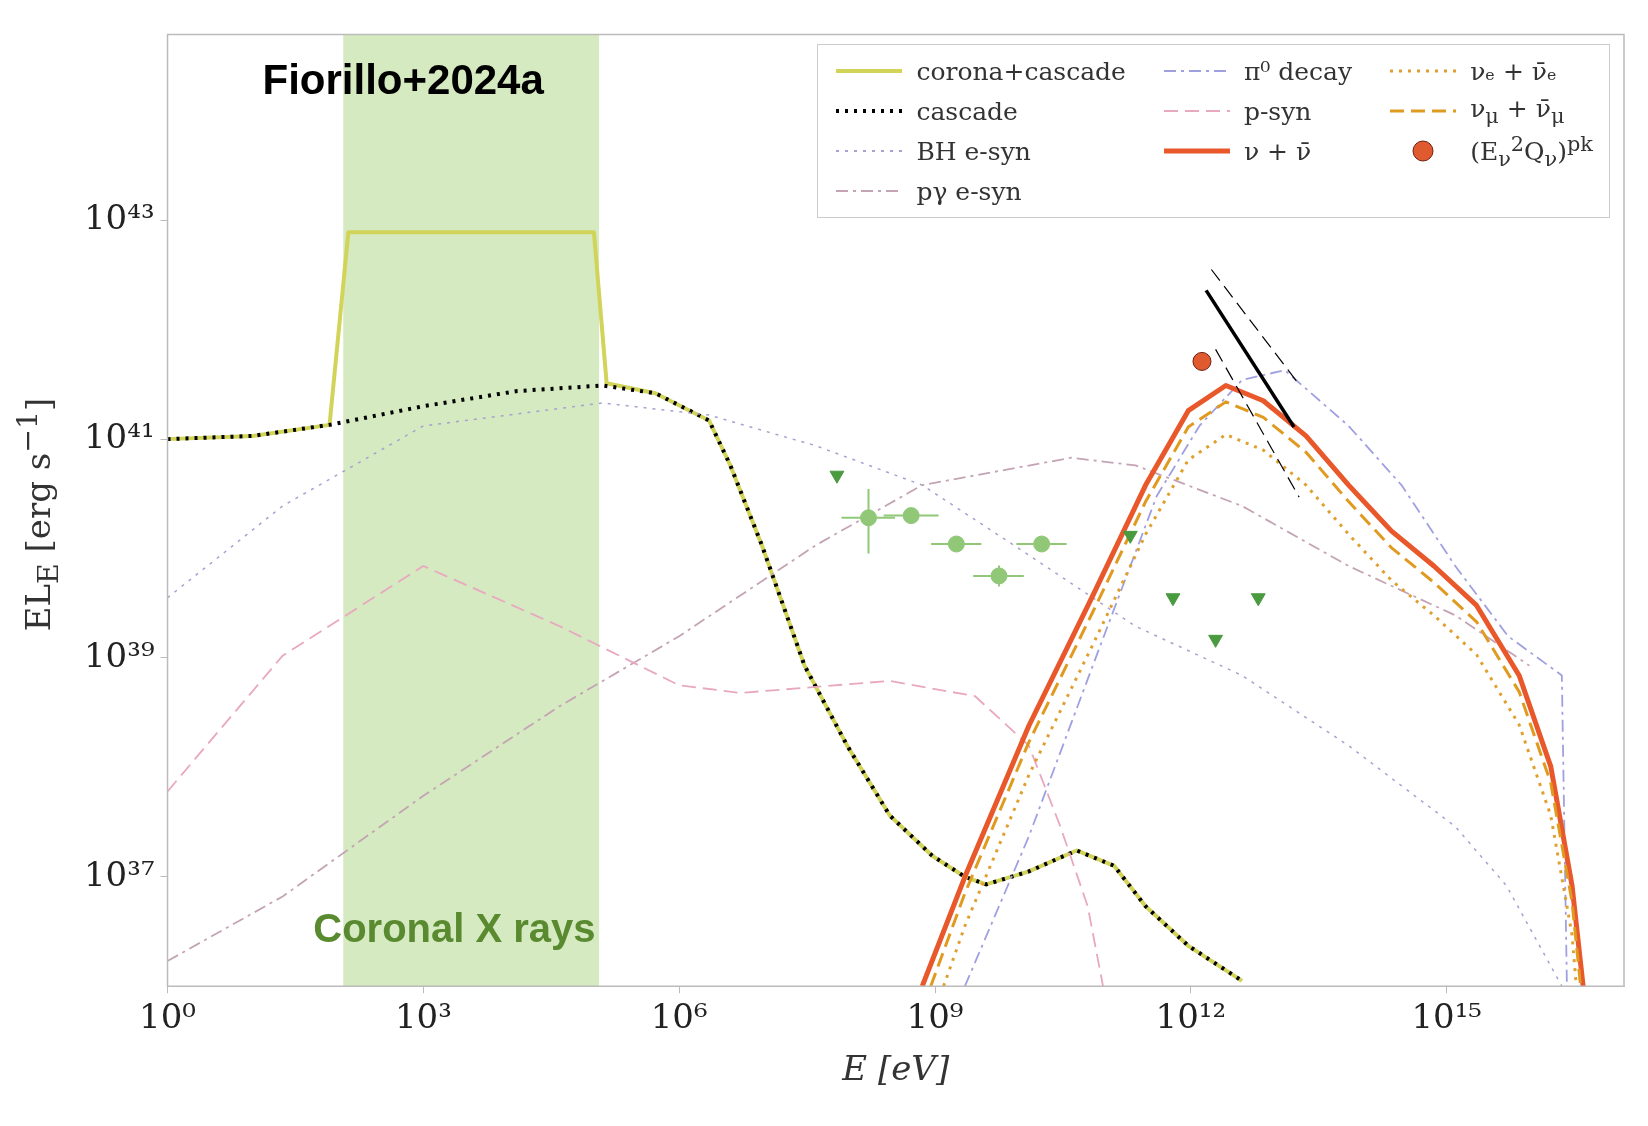  I want to click on legend-label: pγ e-syn, so click(969, 191).